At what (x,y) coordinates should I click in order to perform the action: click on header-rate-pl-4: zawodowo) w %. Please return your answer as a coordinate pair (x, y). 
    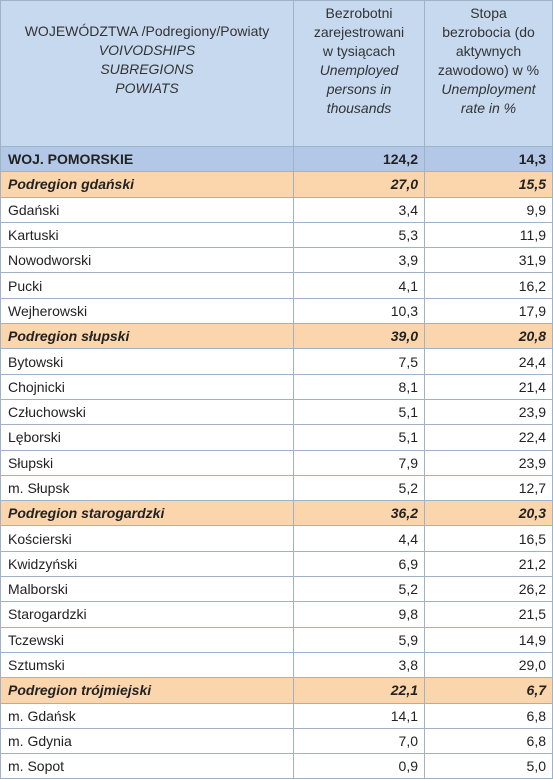
    Looking at the image, I should click on (488, 70).